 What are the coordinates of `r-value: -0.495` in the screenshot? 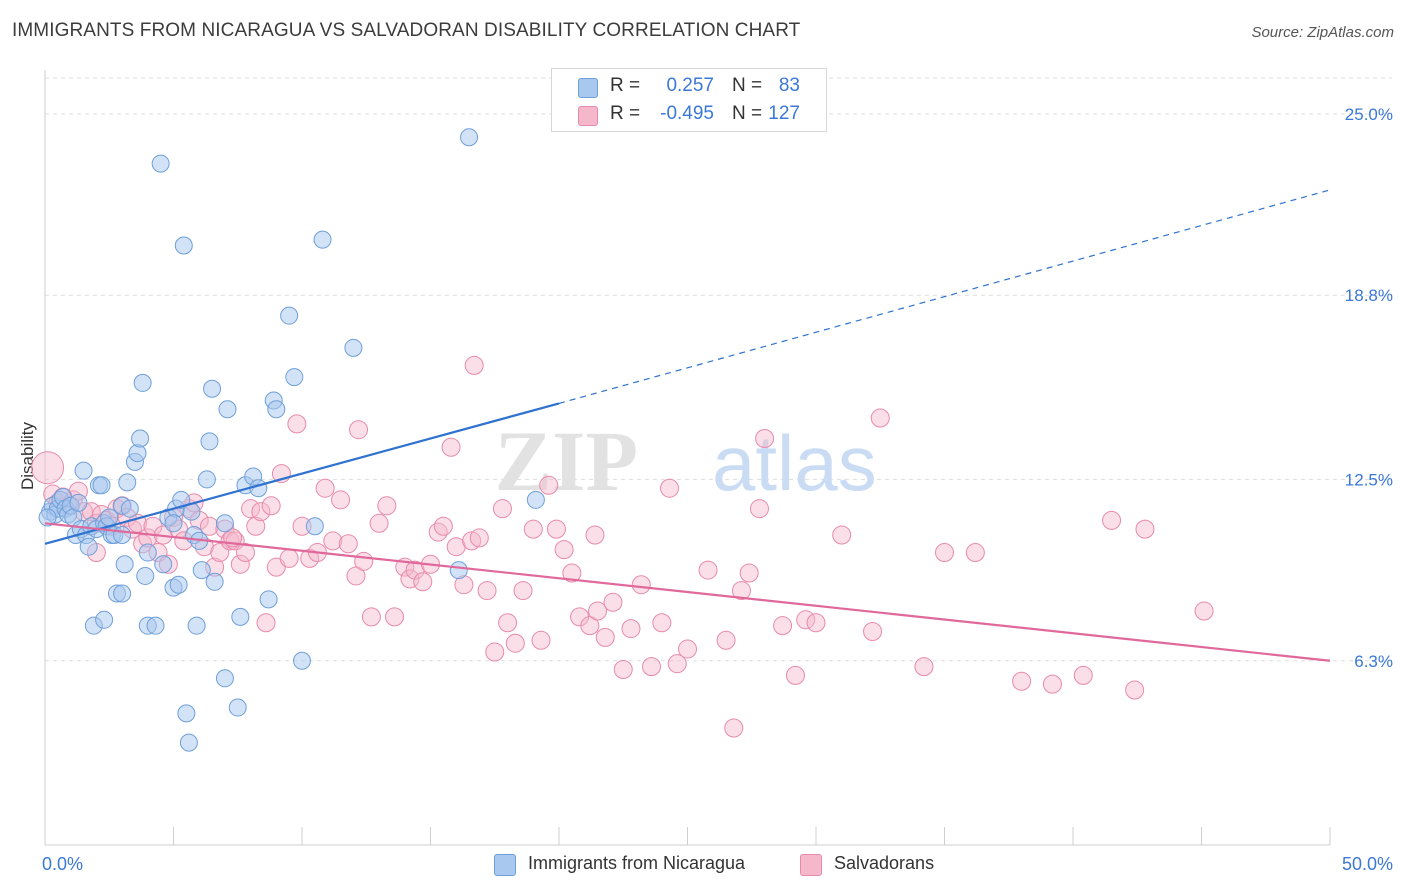 It's located at (687, 113).